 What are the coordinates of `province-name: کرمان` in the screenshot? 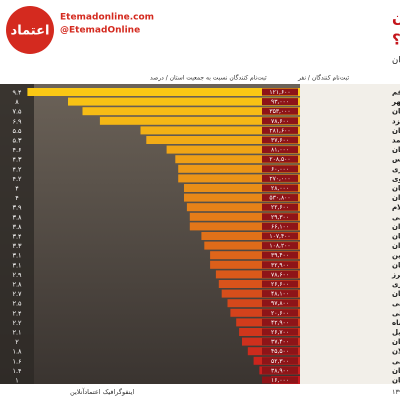 It's located at (396, 237).